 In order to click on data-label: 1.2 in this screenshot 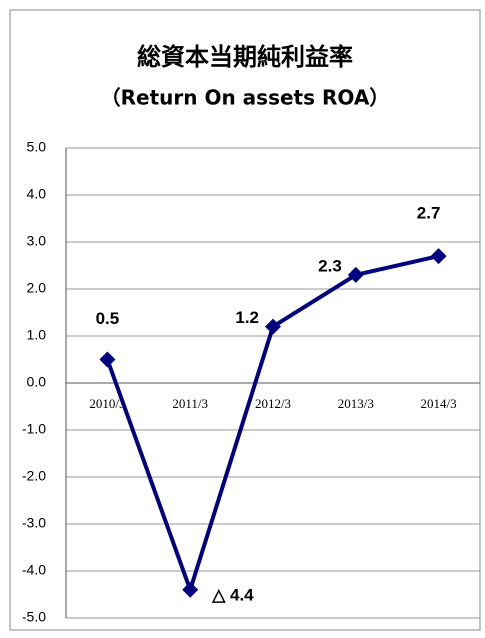, I will do `click(247, 317)`.